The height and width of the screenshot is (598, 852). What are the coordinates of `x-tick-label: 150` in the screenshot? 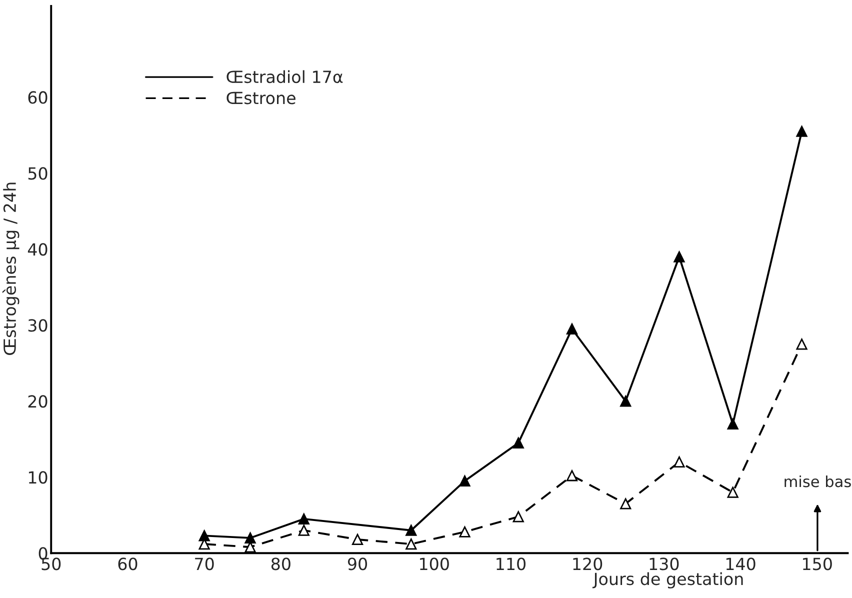 It's located at (817, 564).